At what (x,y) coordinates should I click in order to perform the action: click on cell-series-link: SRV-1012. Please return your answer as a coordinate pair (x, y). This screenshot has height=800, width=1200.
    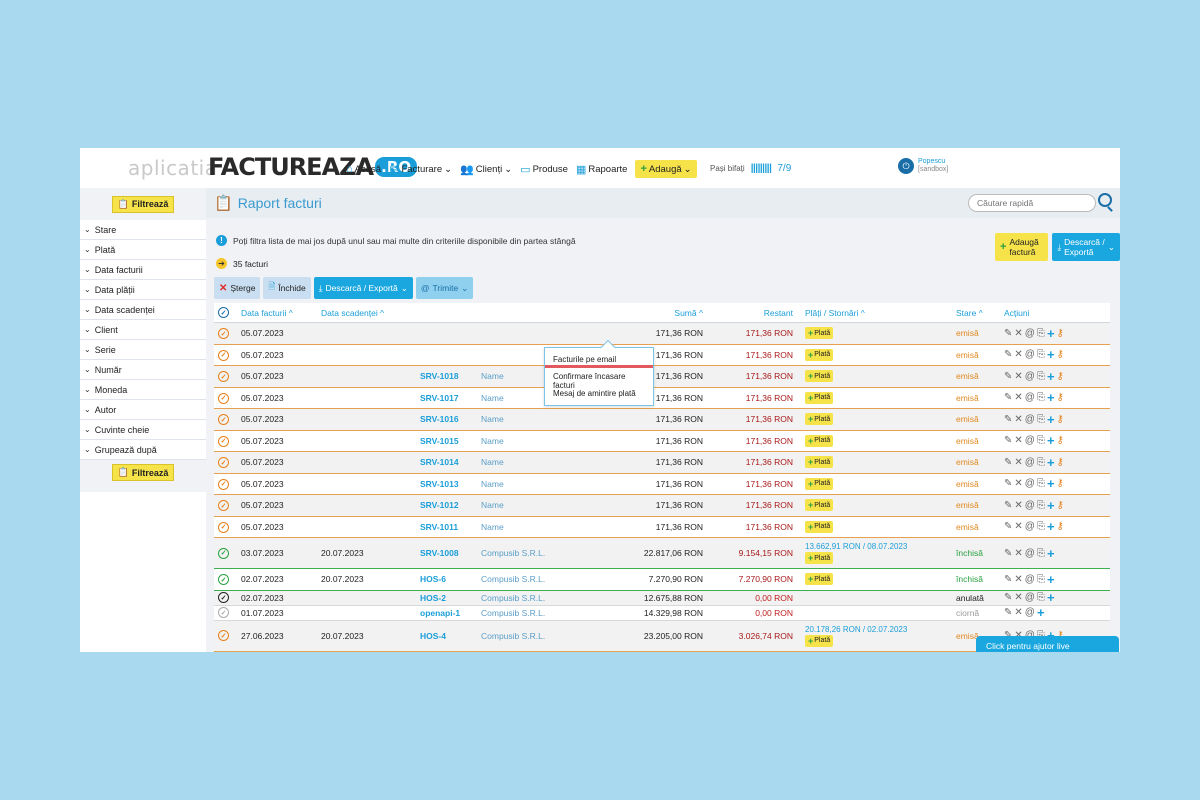
    Looking at the image, I should click on (439, 505).